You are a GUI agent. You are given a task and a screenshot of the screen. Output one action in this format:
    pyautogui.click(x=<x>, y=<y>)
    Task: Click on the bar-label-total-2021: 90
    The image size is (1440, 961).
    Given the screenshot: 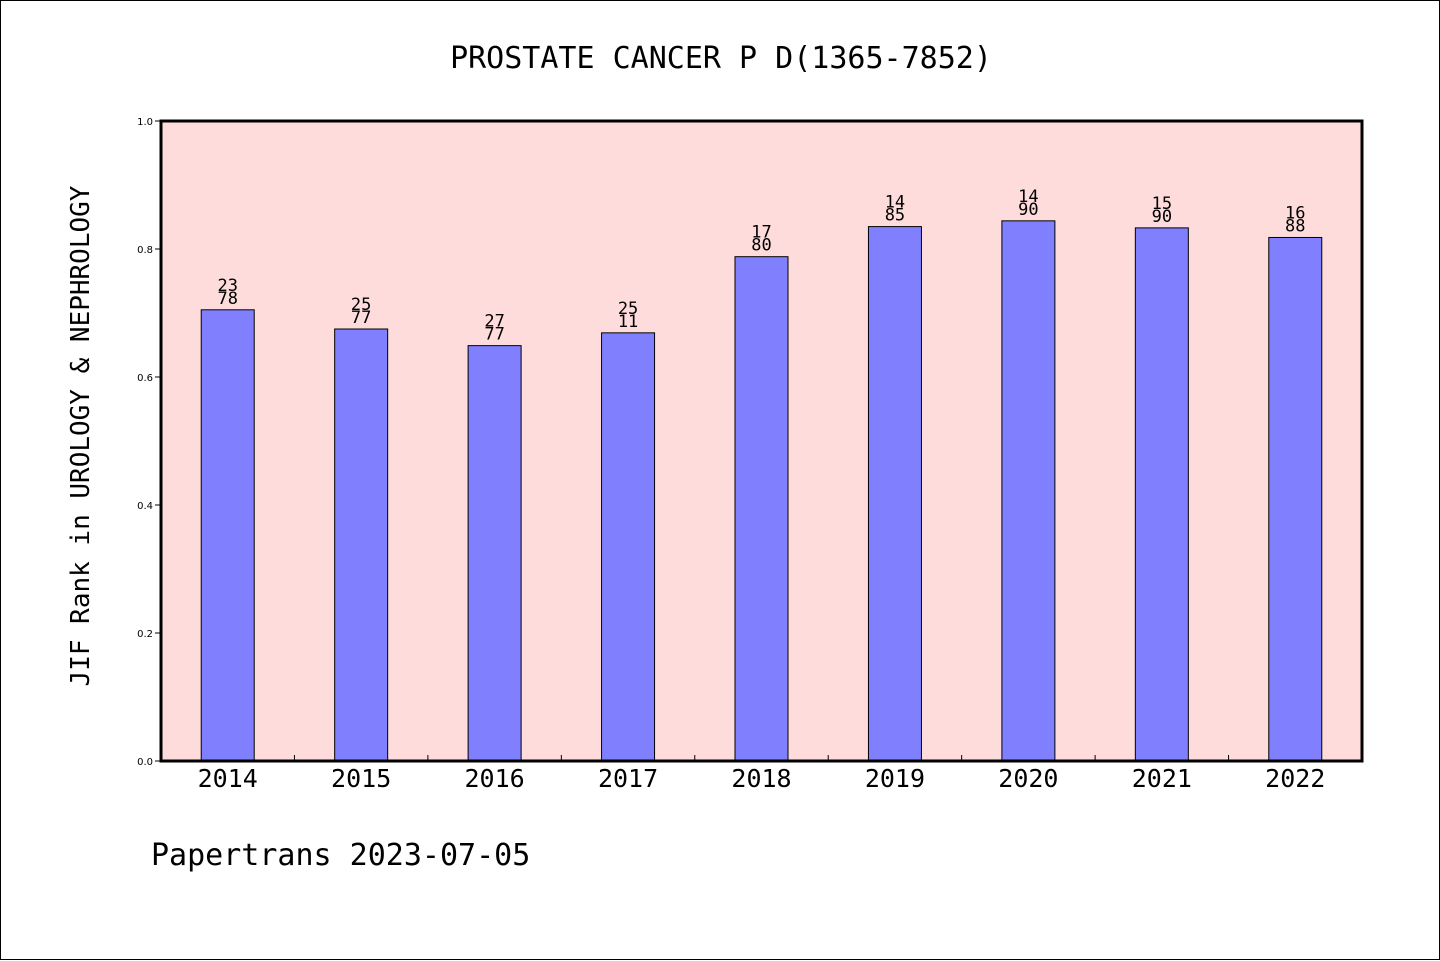 What is the action you would take?
    pyautogui.click(x=1162, y=217)
    